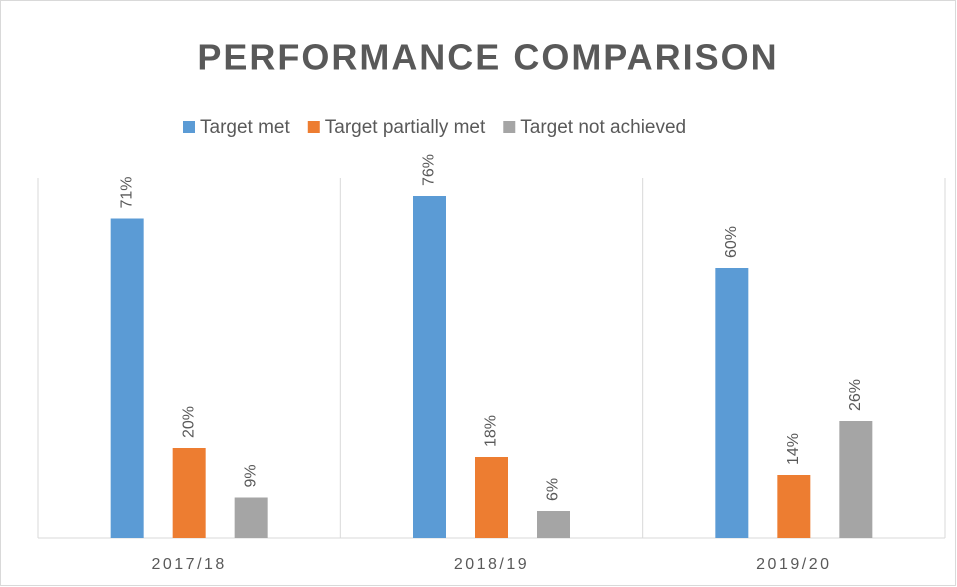 This screenshot has height=587, width=957. I want to click on data-label: 18%, so click(491, 431).